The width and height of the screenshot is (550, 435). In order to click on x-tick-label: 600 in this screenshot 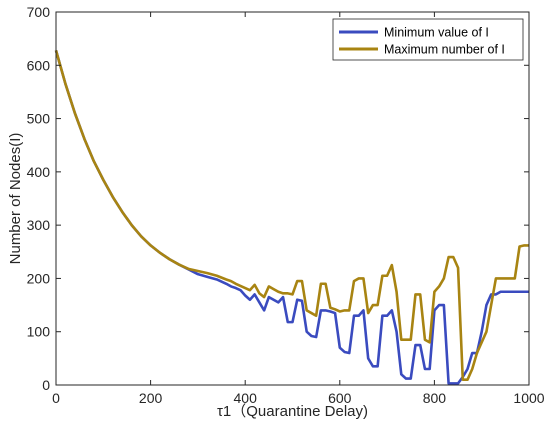, I will do `click(340, 398)`.